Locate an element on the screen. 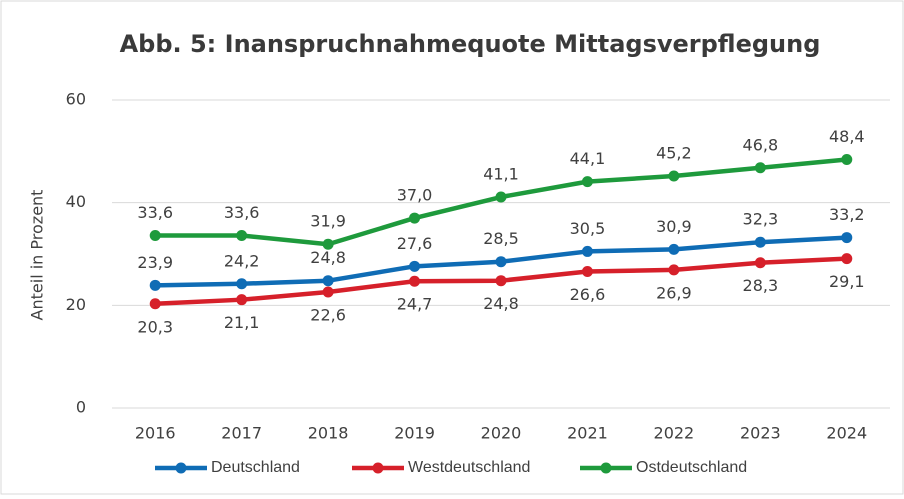  data-label: 30,5 is located at coordinates (588, 228).